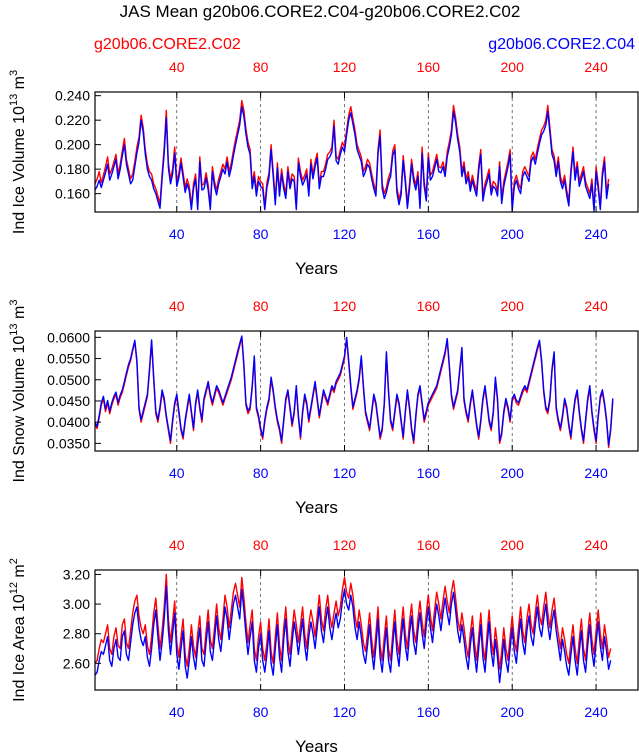 Image resolution: width=639 pixels, height=753 pixels. I want to click on y-axis-label: Ind Snow Volume 1013 m3, so click(18, 391).